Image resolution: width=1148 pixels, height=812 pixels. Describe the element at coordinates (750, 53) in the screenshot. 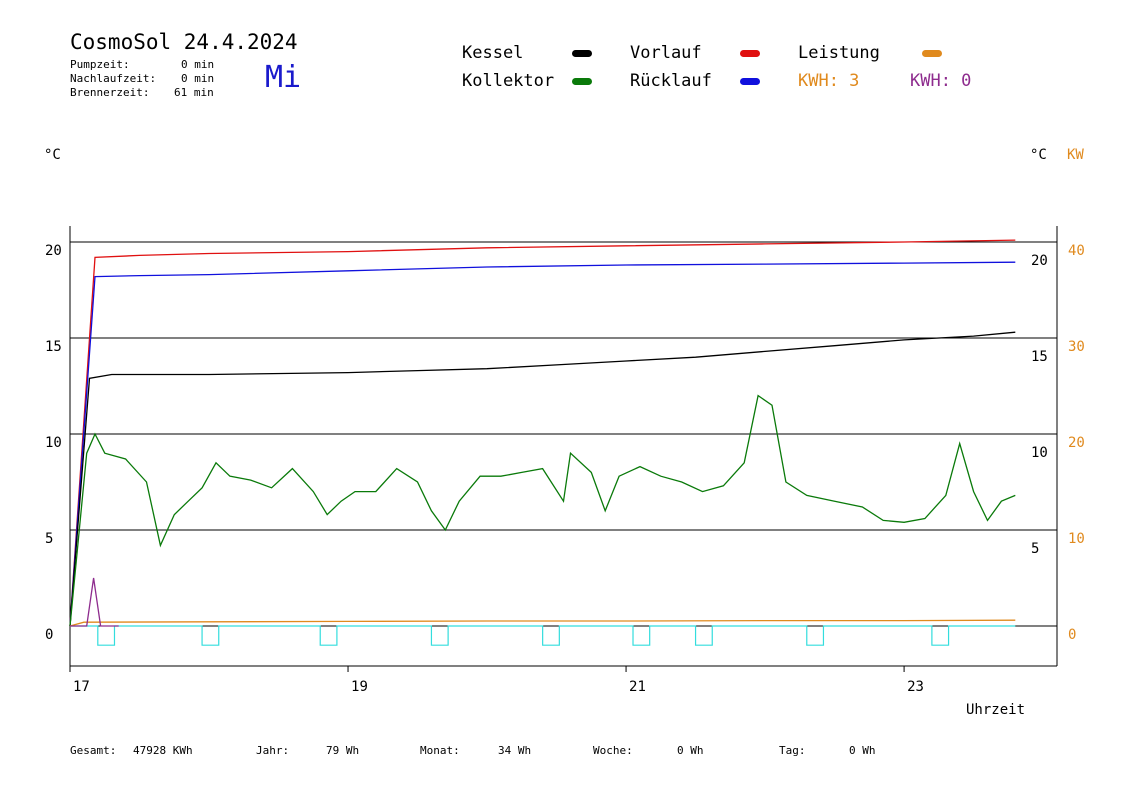

I see `legend-vorlauf-swatch` at that location.